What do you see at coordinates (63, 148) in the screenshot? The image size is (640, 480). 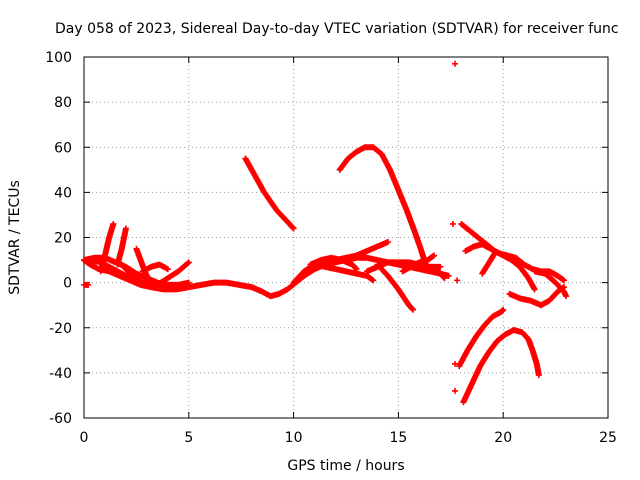 I see `y-tick-label: 60` at bounding box center [63, 148].